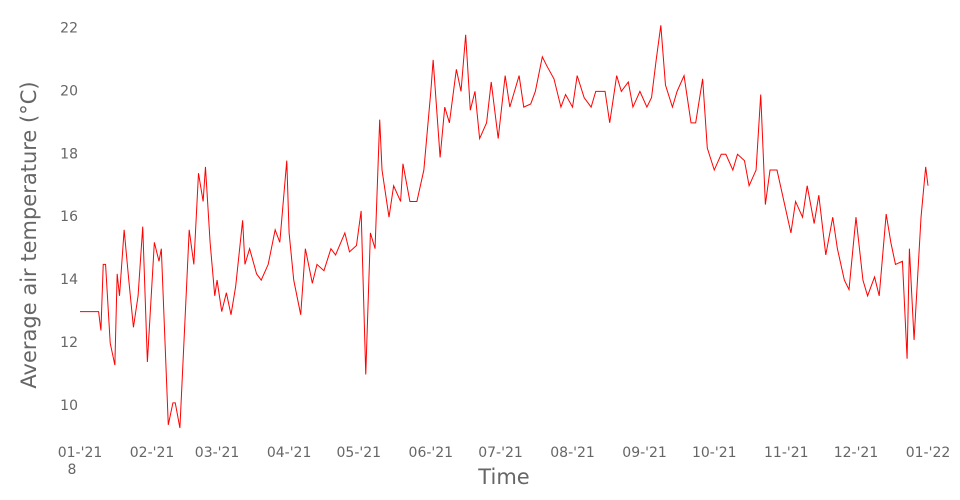 This screenshot has width=960, height=500. Describe the element at coordinates (856, 453) in the screenshot. I see `x-tick-label: 12-'21` at that location.